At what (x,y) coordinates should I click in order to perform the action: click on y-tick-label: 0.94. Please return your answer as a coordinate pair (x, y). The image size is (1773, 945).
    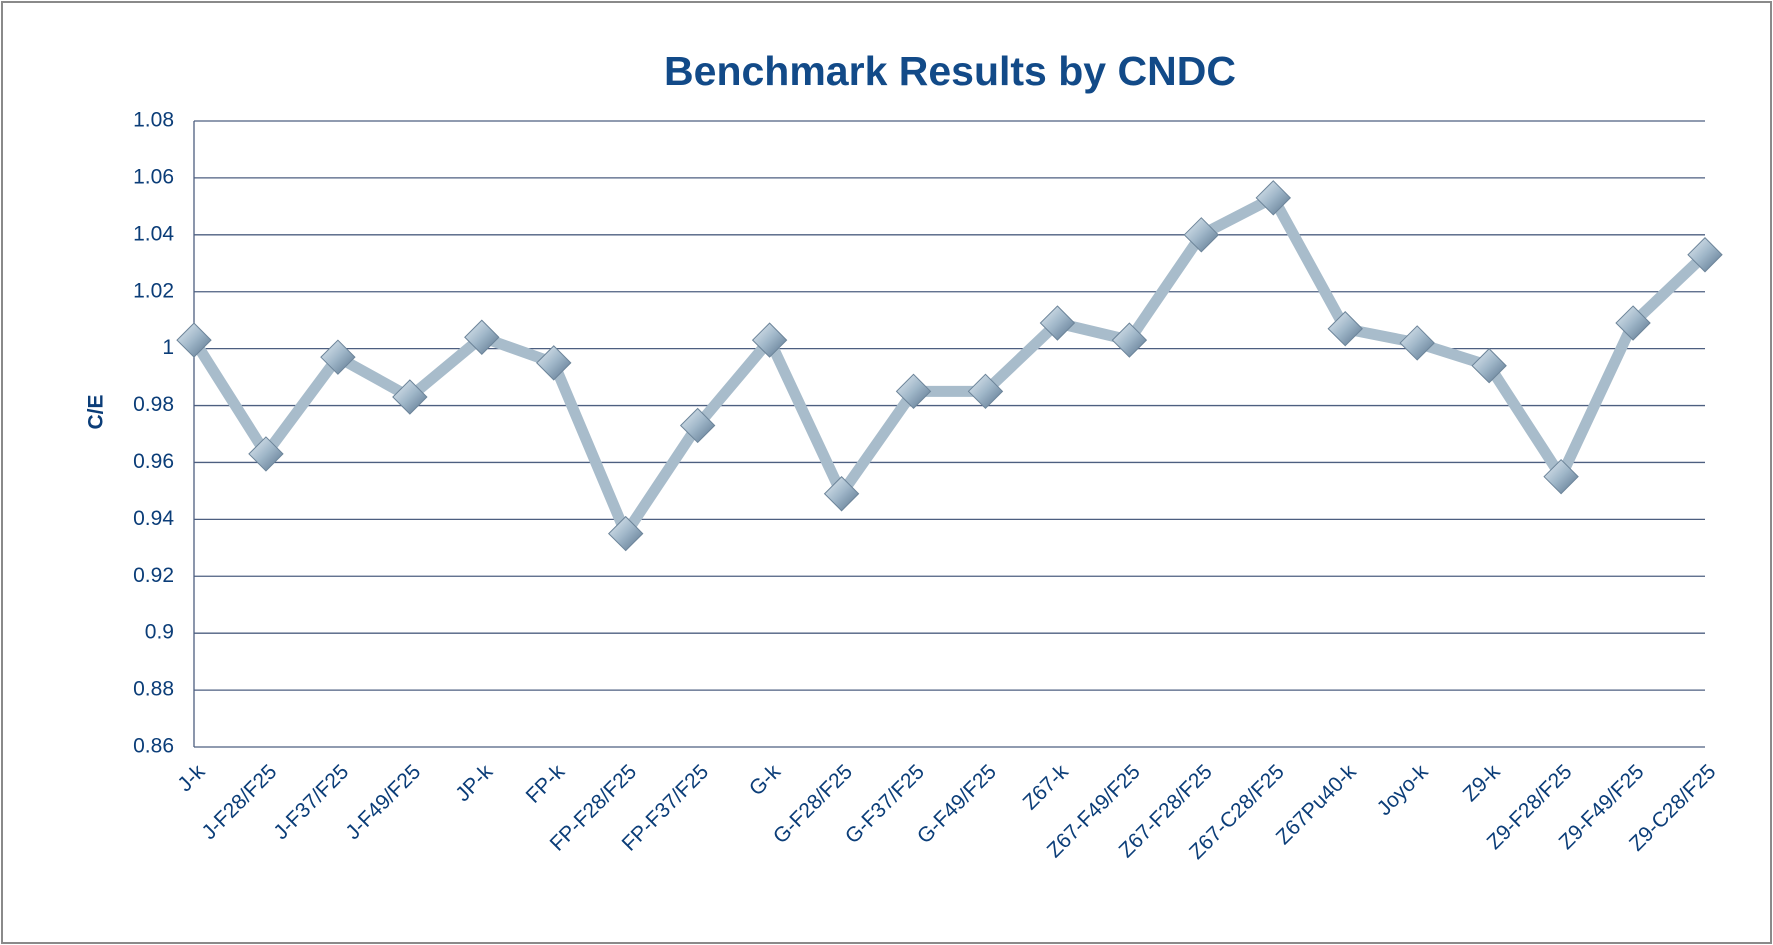
    Looking at the image, I should click on (153, 518).